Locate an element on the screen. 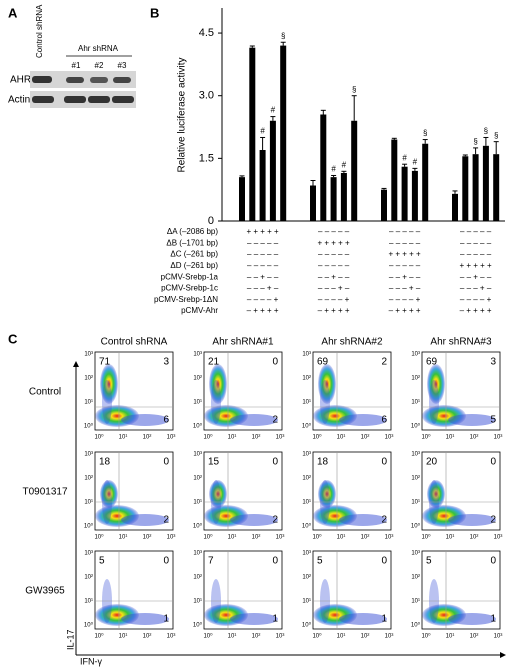  blot-label: Actin is located at coordinates (19, 100).